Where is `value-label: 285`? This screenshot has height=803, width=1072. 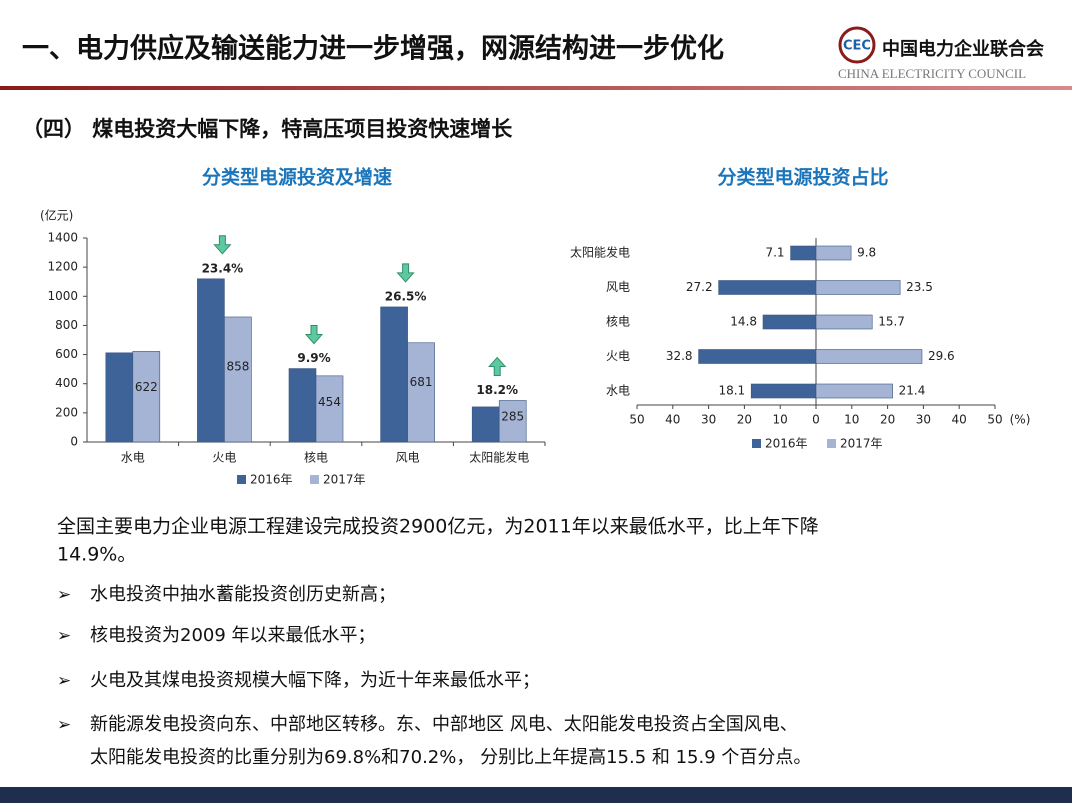
value-label: 285 is located at coordinates (512, 417).